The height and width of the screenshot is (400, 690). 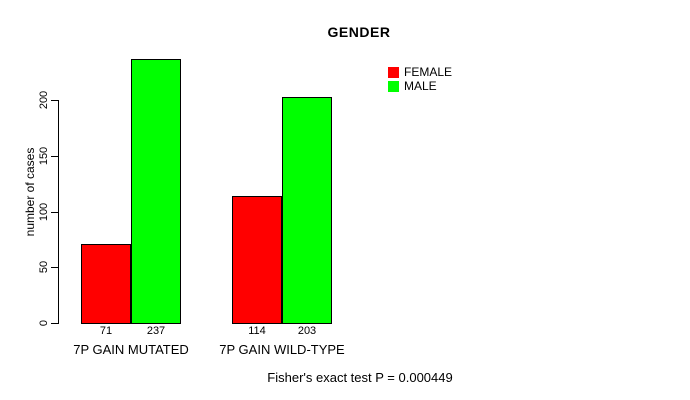 What do you see at coordinates (156, 191) in the screenshot?
I see `bar-male-group1` at bounding box center [156, 191].